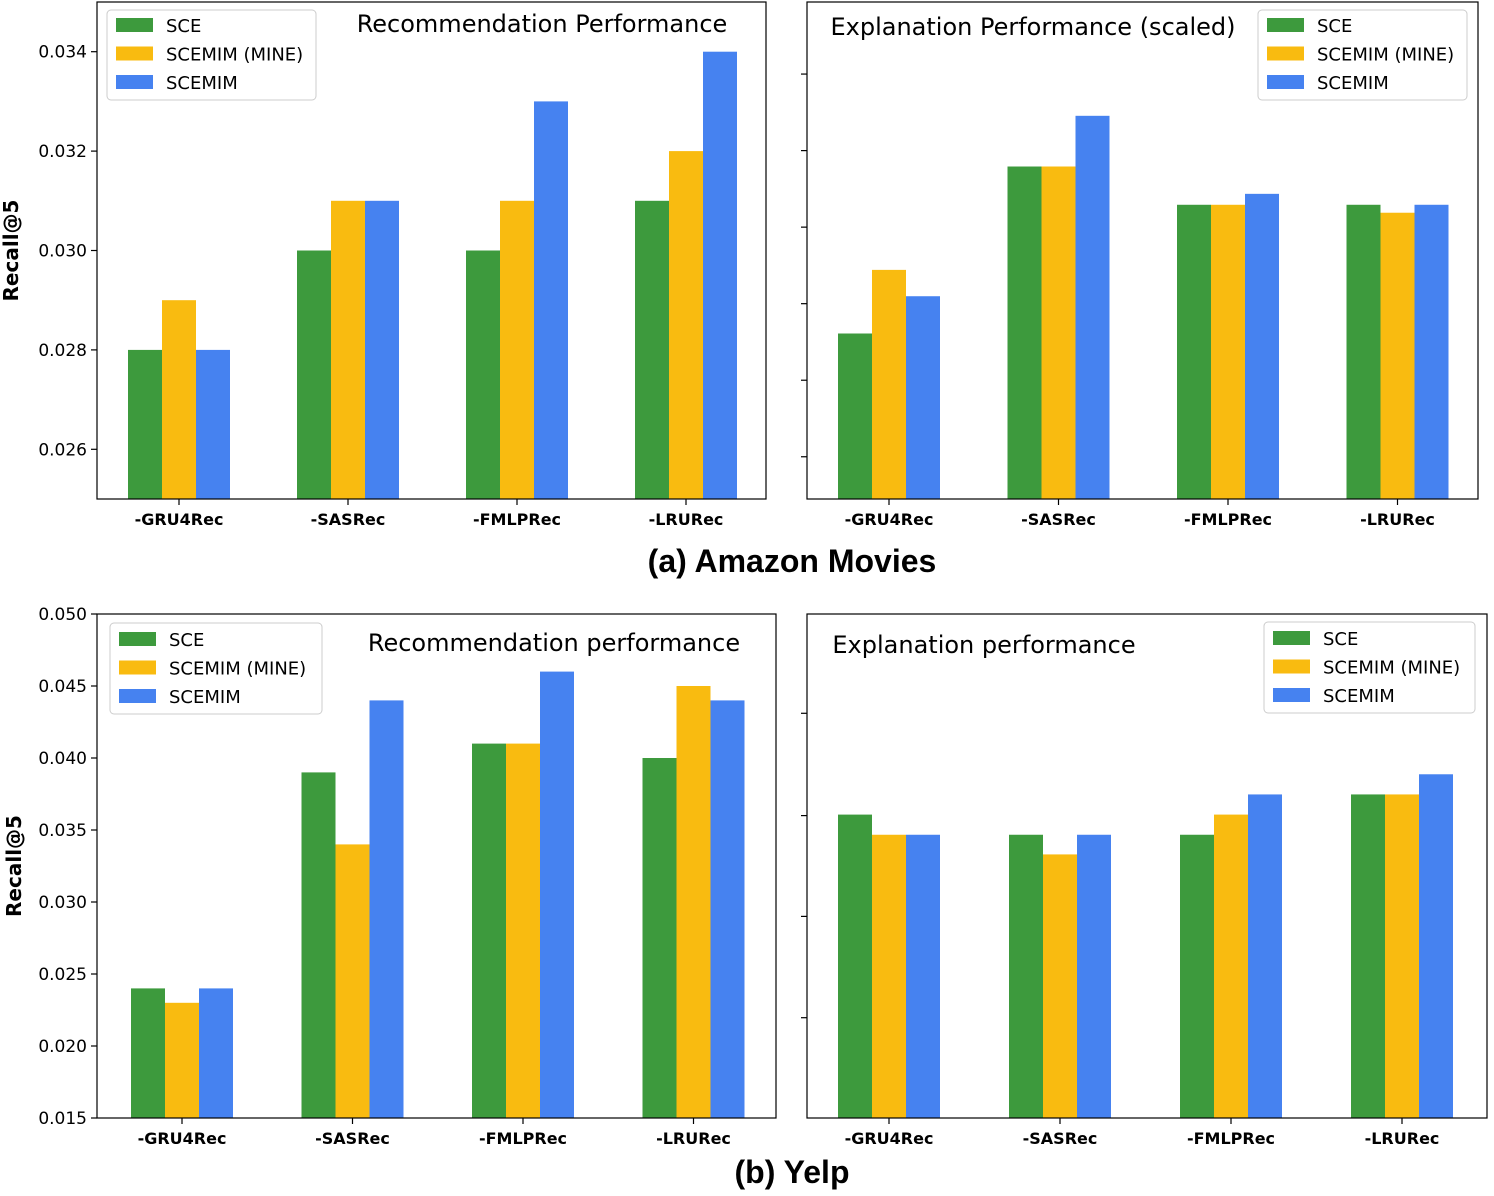  I want to click on y-tick-label: 0.040, so click(62, 759).